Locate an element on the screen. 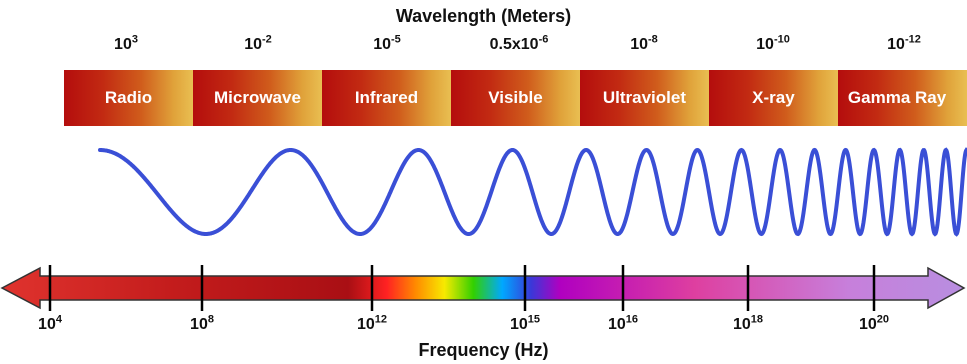 This screenshot has width=967, height=364. frequency-tick-label: 10¹⁸ is located at coordinates (748, 323).